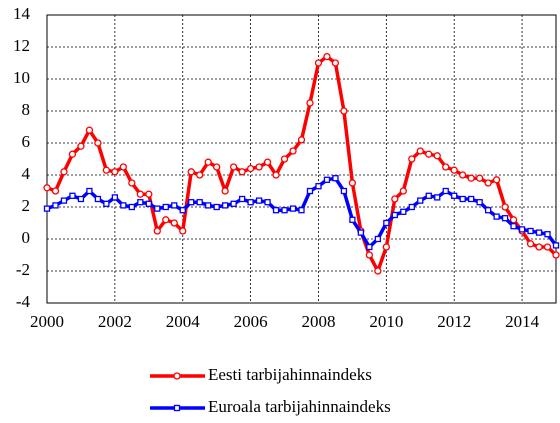  I want to click on y-tick-label: 14, so click(22, 13).